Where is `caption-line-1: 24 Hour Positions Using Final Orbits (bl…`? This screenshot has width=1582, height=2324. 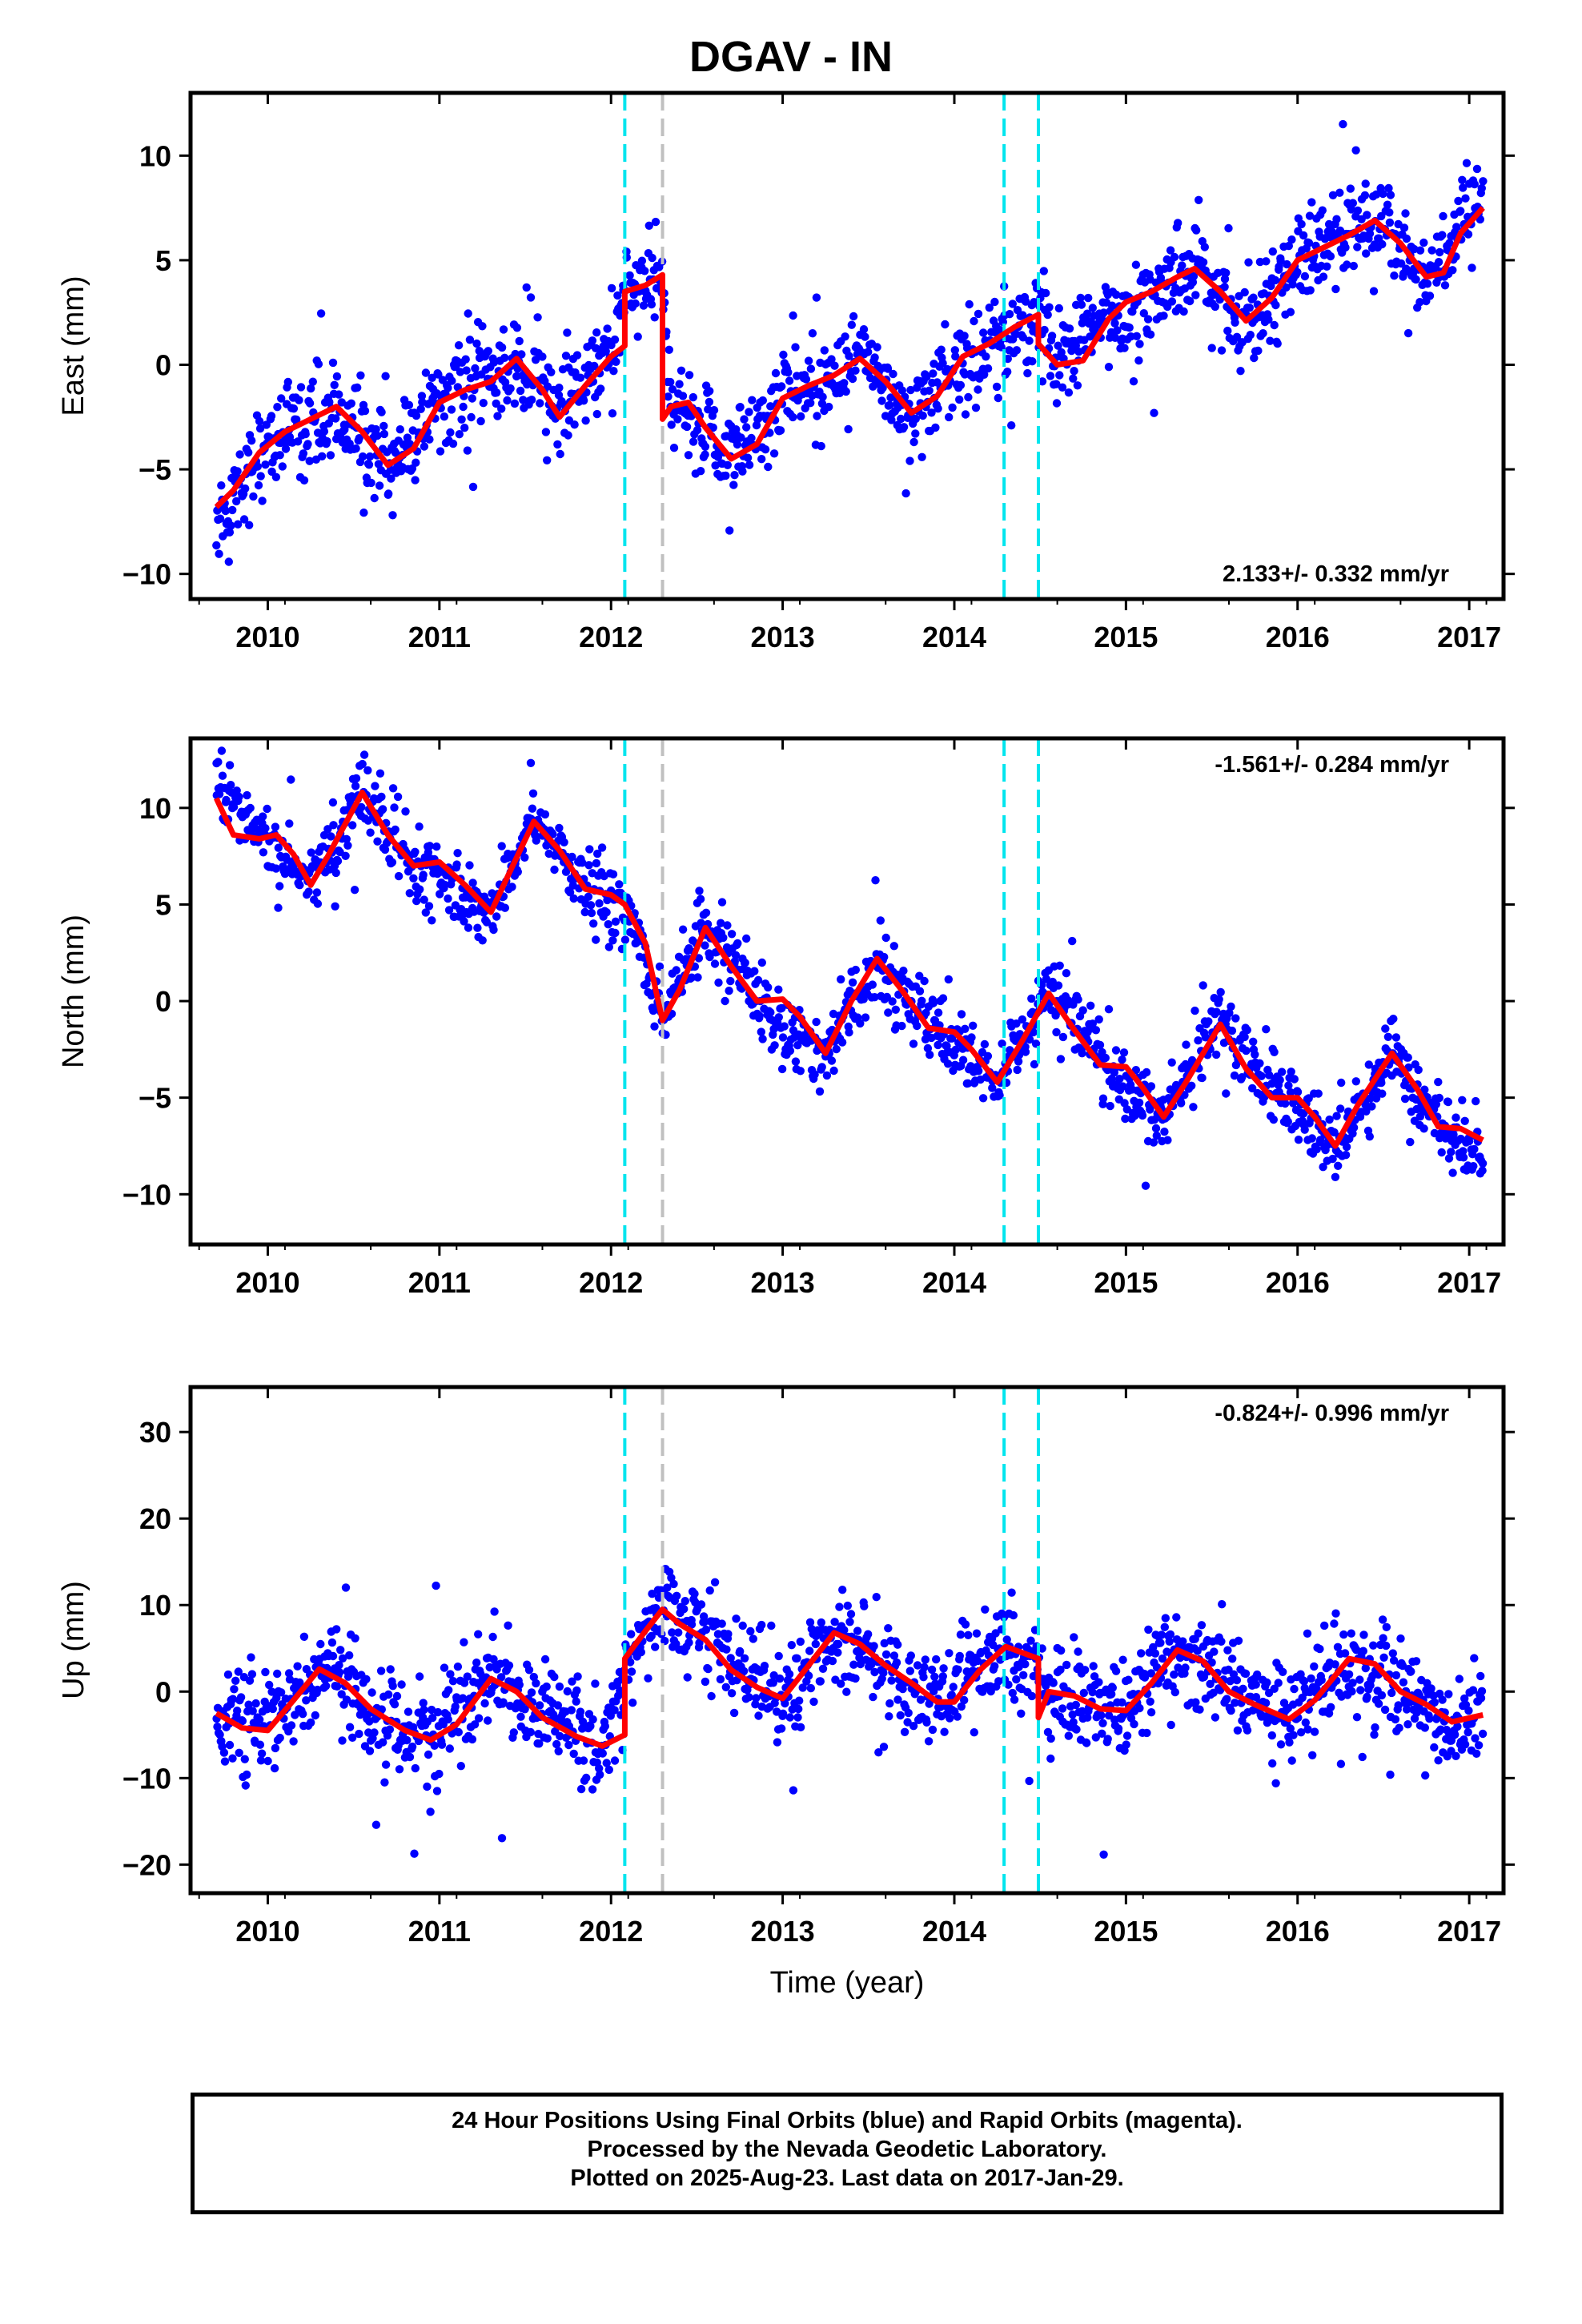
caption-line-1: 24 Hour Positions Using Final Orbits (bl… is located at coordinates (847, 2120).